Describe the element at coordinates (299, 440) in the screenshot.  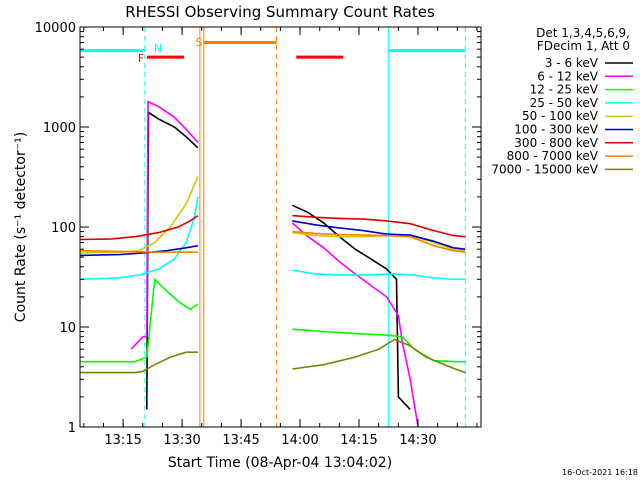
I see `x-tick-label: 14:00` at that location.